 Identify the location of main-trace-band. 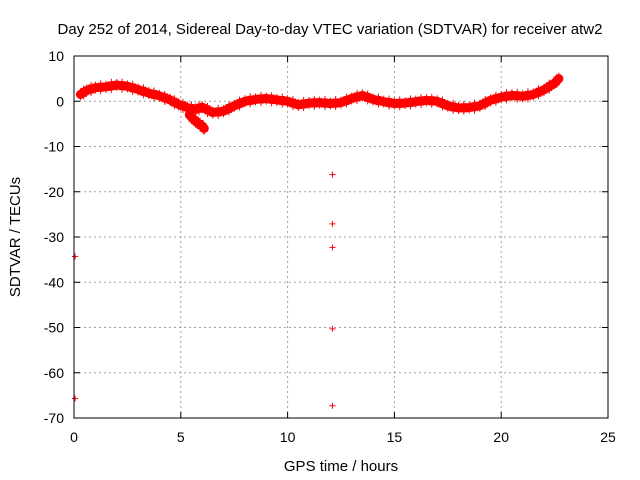
(319, 96).